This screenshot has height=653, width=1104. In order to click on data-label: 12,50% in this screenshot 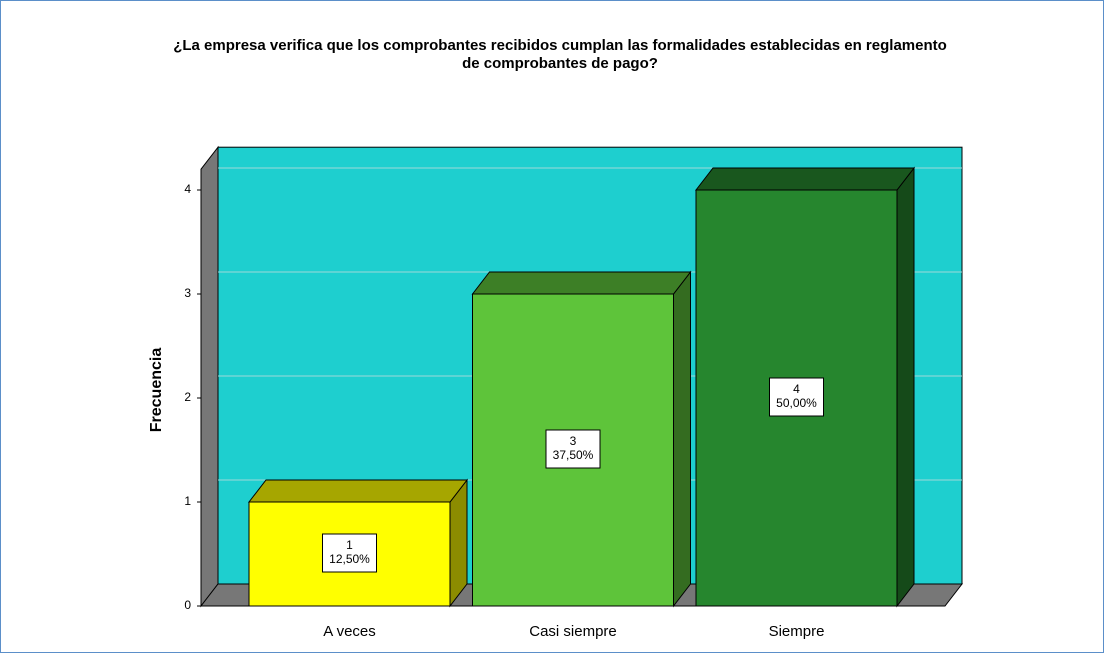, I will do `click(349, 559)`.